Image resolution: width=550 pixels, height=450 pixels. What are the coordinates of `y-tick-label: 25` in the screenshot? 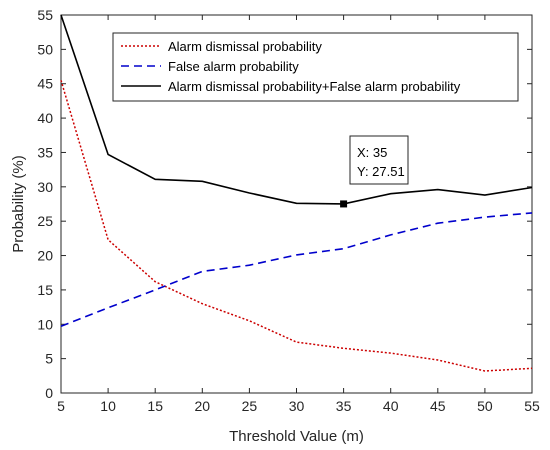 It's located at (45, 221).